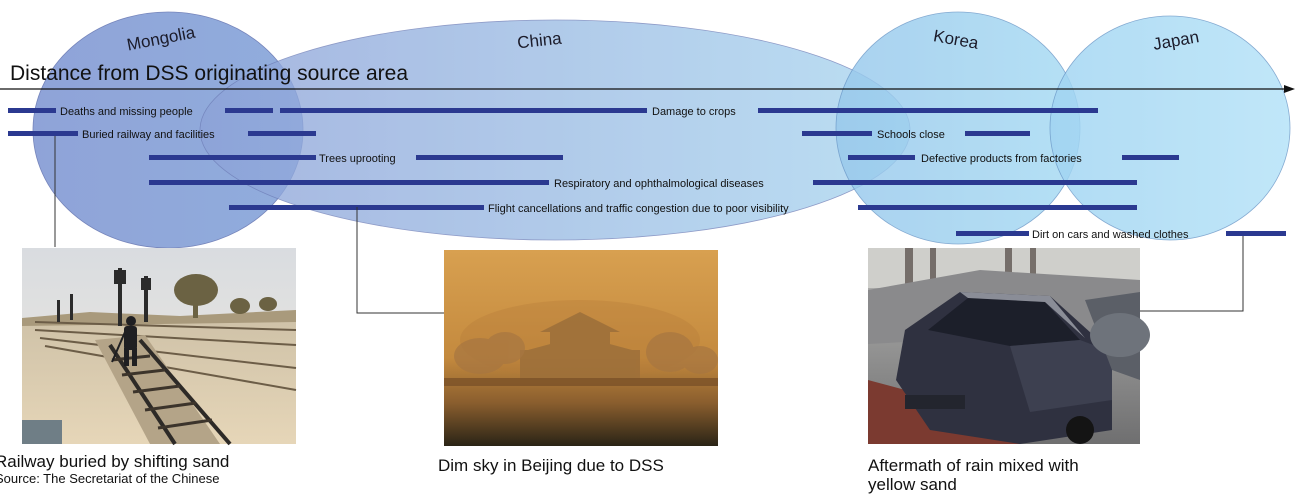  Describe the element at coordinates (159, 347) in the screenshot. I see `railway-photo` at that location.